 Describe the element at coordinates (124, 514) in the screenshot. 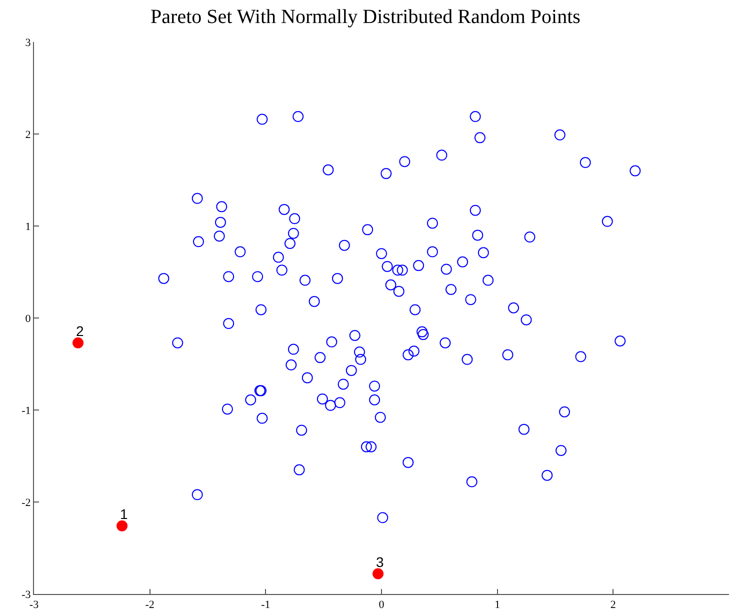

I see `annotation: 1` at that location.